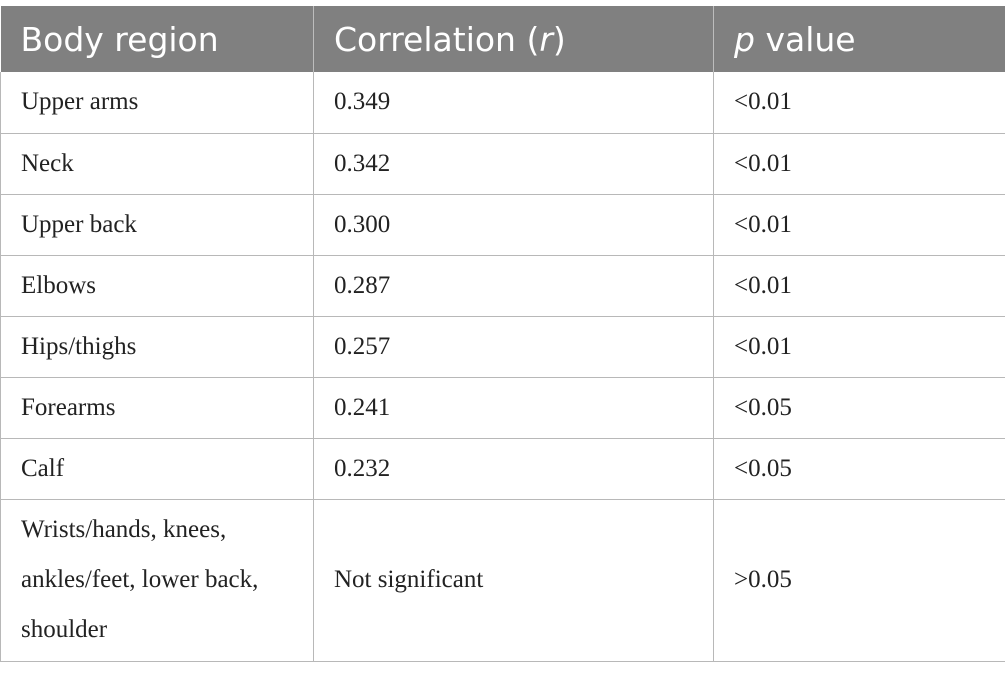 Image resolution: width=1005 pixels, height=682 pixels. Describe the element at coordinates (157, 164) in the screenshot. I see `cell-region: Neck` at that location.